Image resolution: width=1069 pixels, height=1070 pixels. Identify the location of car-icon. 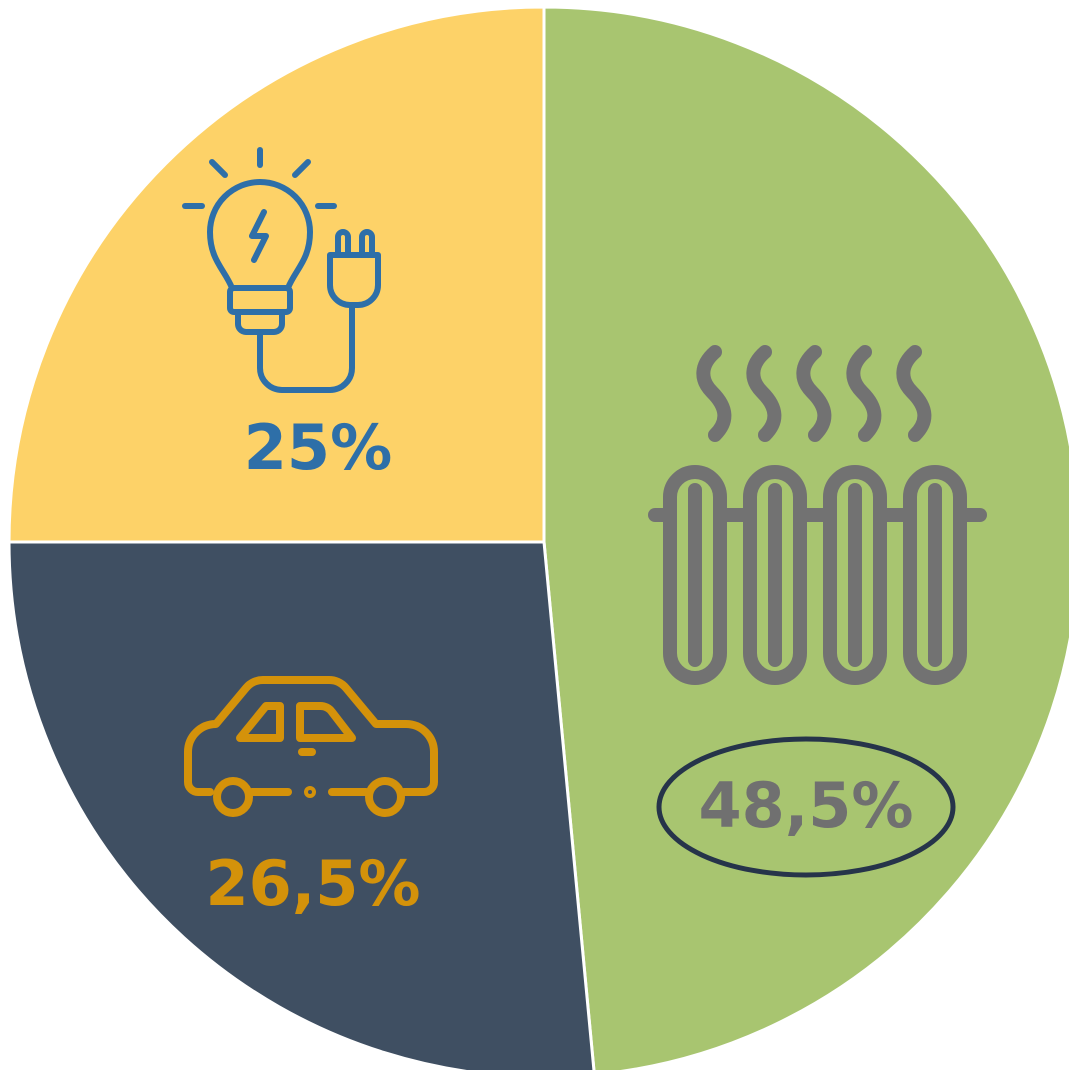
(311, 746).